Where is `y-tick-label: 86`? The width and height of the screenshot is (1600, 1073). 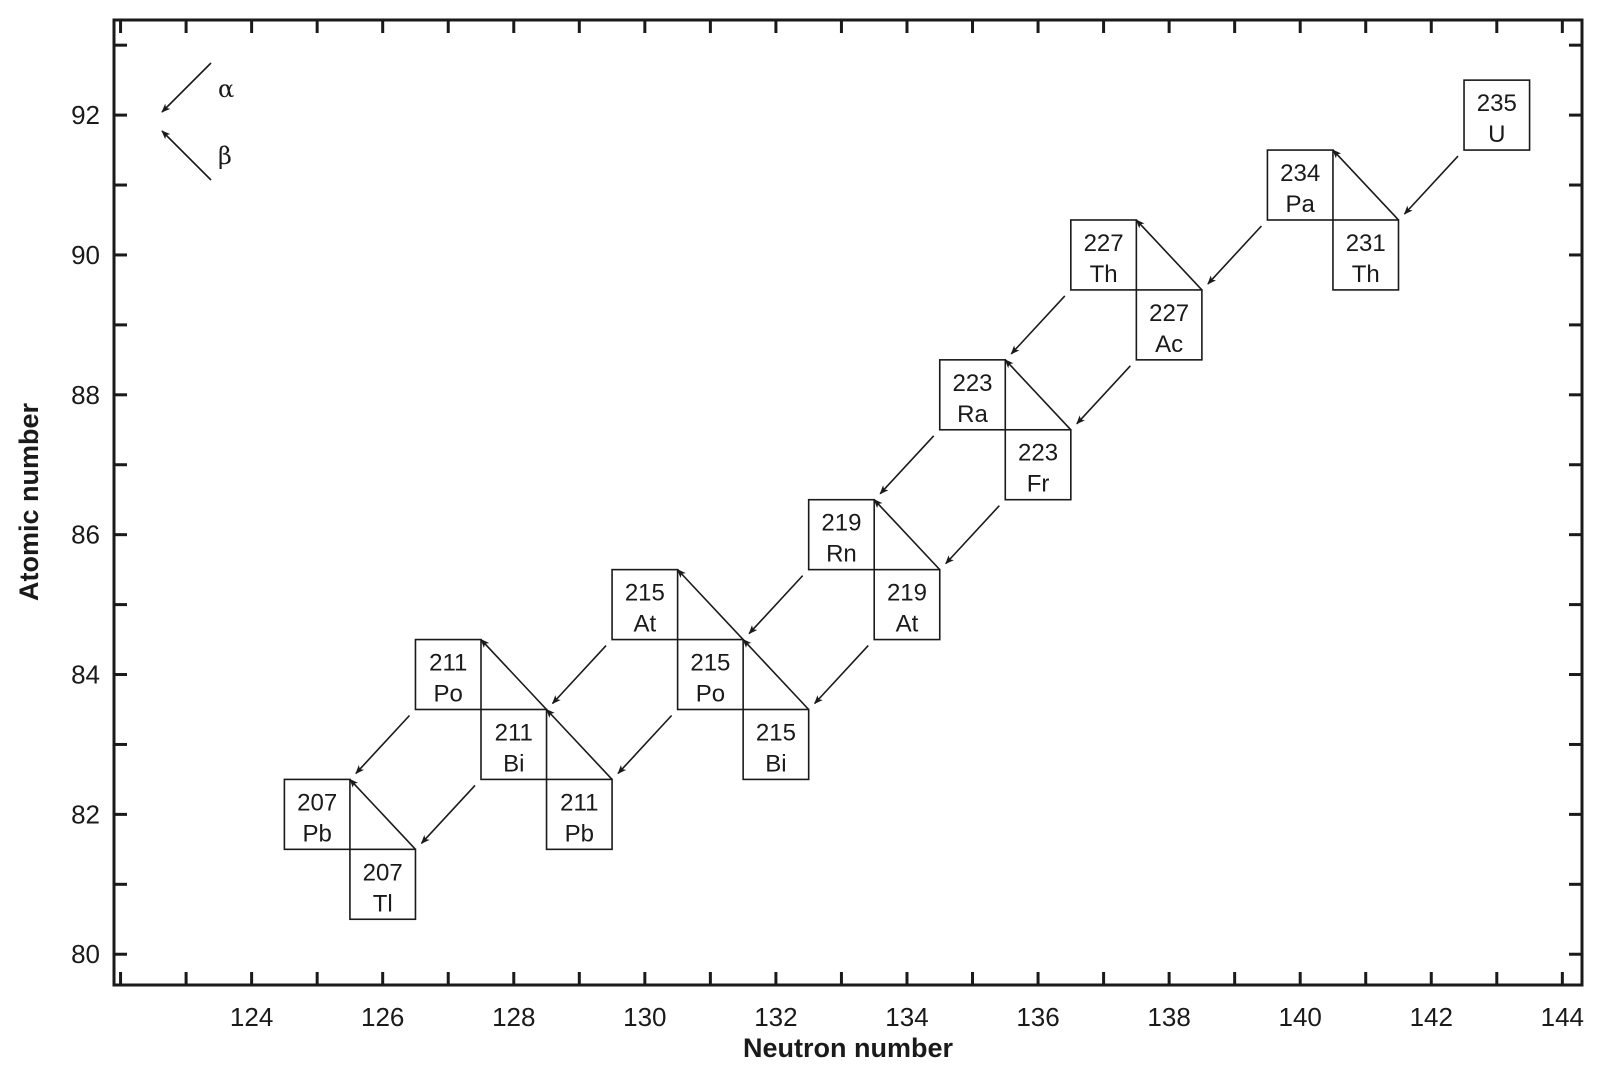
y-tick-label: 86 is located at coordinates (85, 535).